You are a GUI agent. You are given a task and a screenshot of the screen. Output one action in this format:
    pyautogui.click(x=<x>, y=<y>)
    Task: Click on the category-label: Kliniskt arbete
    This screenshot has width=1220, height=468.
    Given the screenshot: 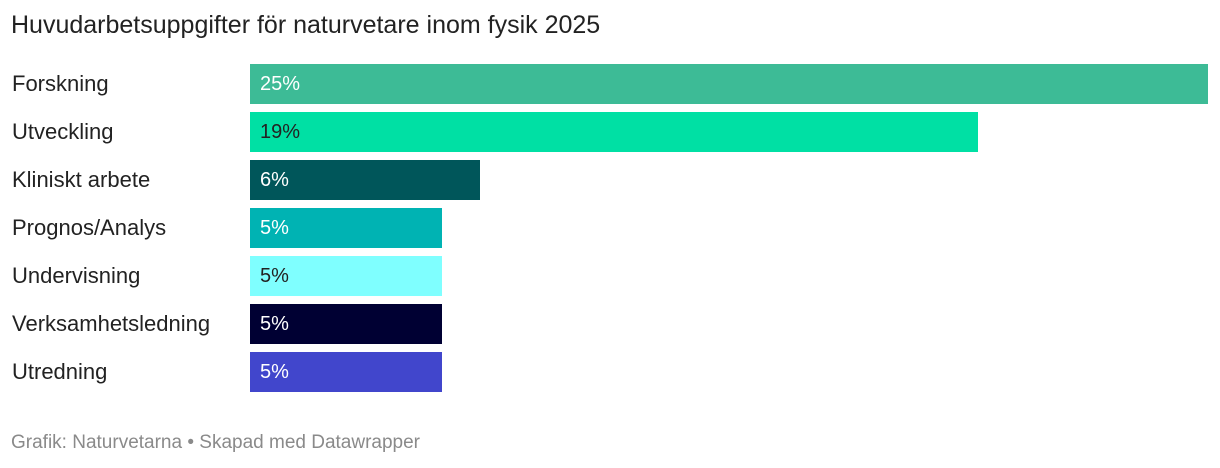 What is the action you would take?
    pyautogui.click(x=81, y=179)
    